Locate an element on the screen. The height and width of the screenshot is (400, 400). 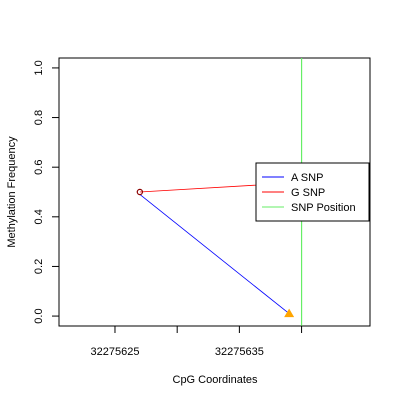
y-tick-label: 1.0 is located at coordinates (39, 67).